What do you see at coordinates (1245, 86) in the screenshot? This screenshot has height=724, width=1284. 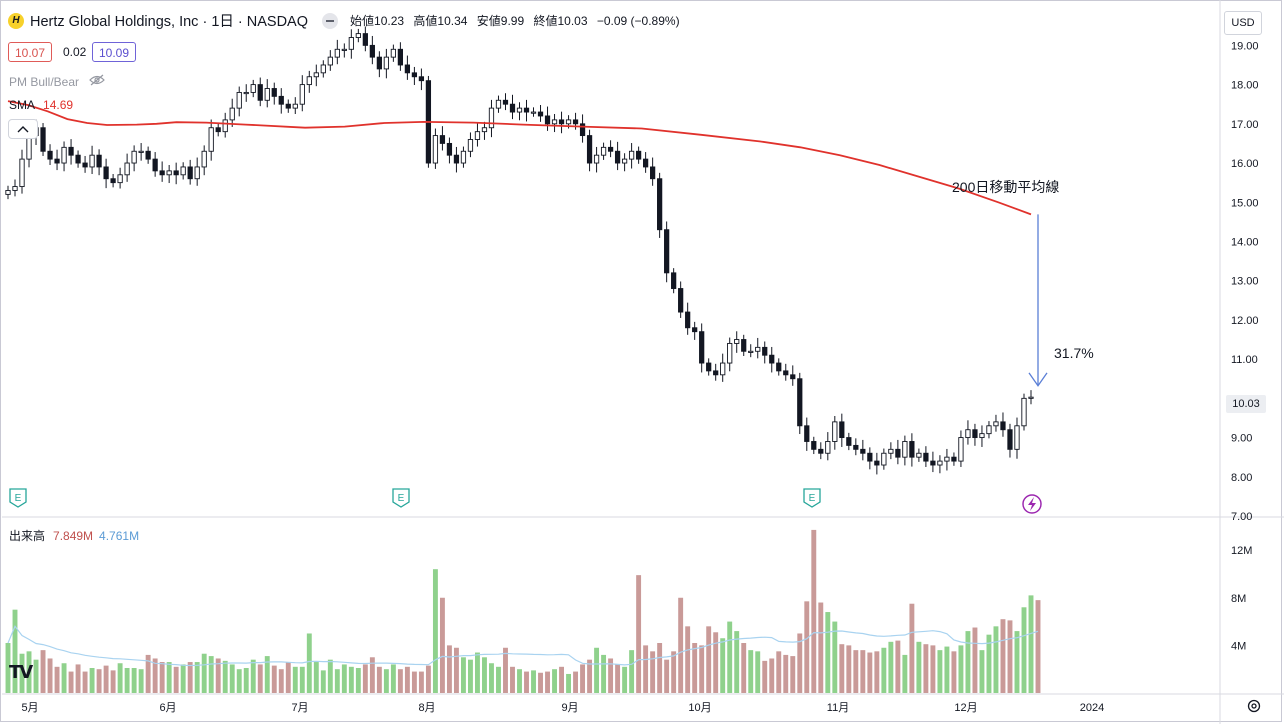 I see `price-tick-label: 18.00` at bounding box center [1245, 86].